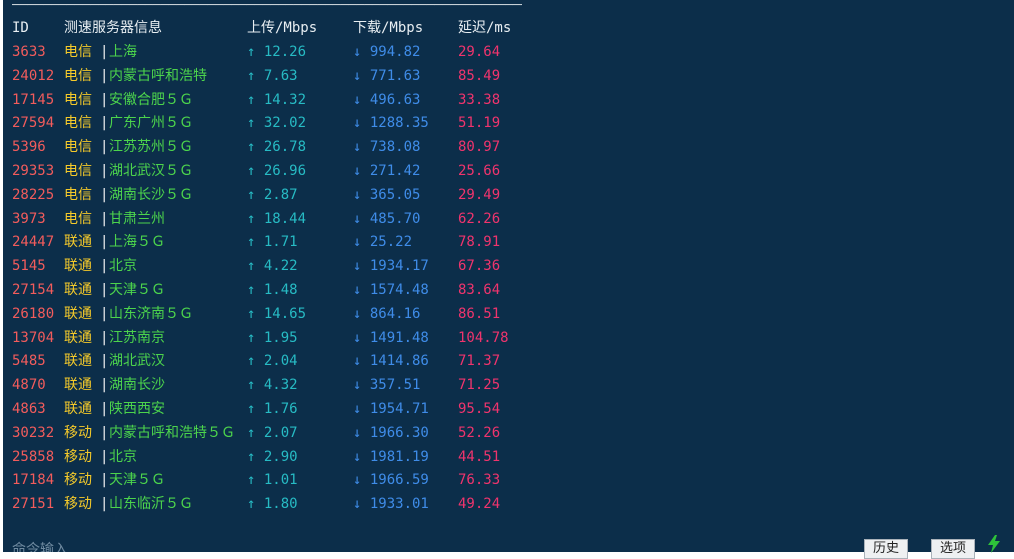 The image size is (1014, 559). What do you see at coordinates (78, 456) in the screenshot?
I see `row-isp: 移动` at bounding box center [78, 456].